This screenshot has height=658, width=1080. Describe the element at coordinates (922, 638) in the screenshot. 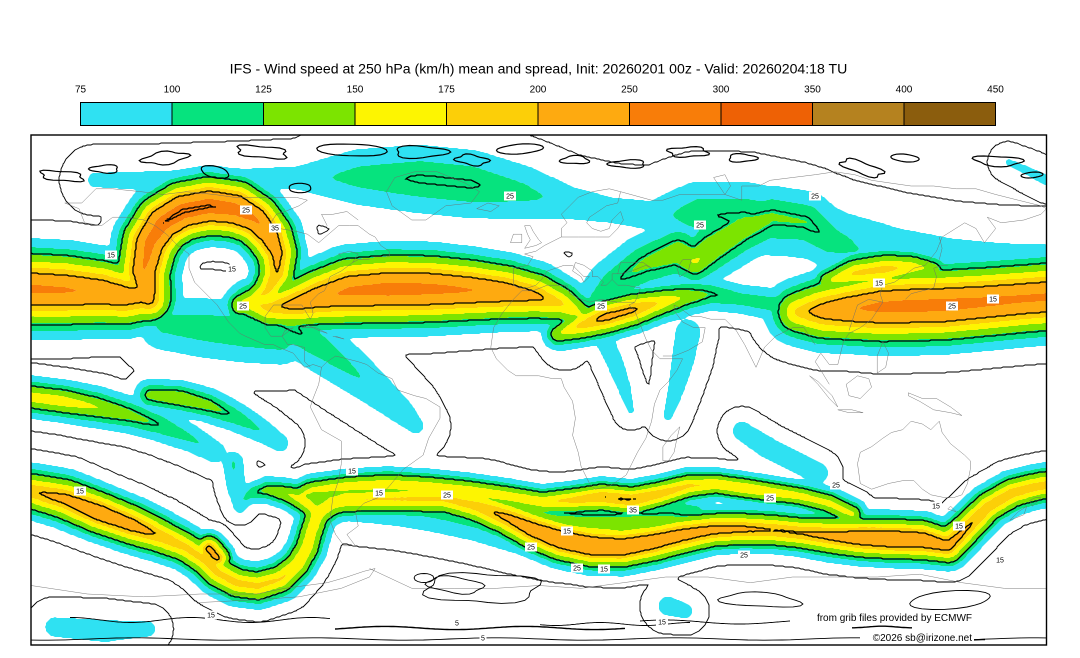

I see `svg-text: ©2026 sb@irizone.net` at that location.